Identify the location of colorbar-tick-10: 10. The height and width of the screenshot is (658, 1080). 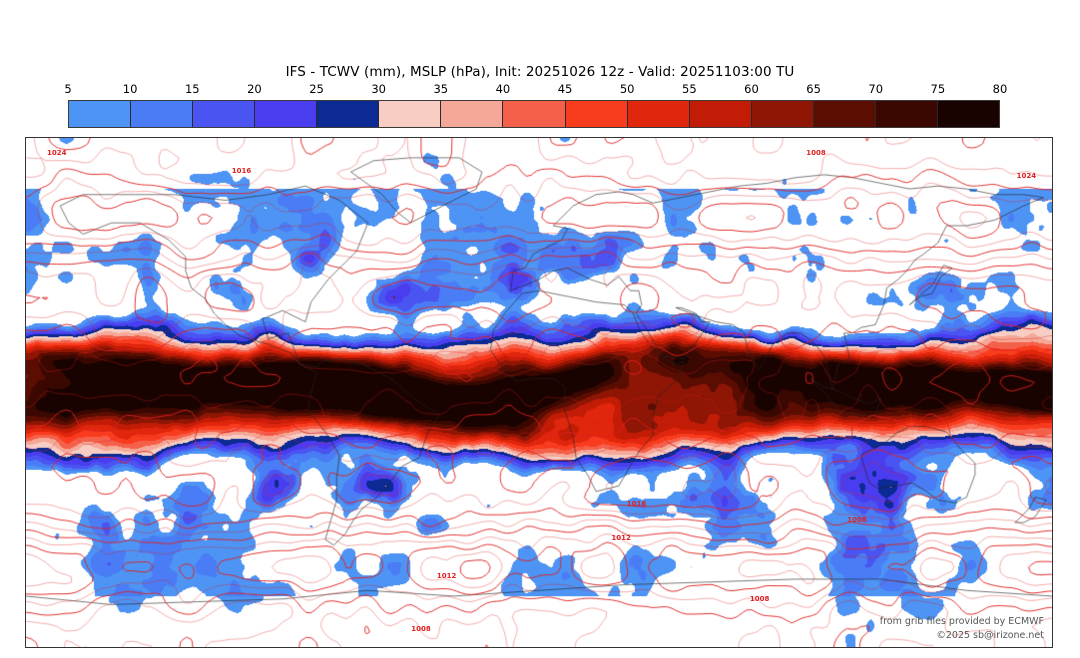
(130, 89).